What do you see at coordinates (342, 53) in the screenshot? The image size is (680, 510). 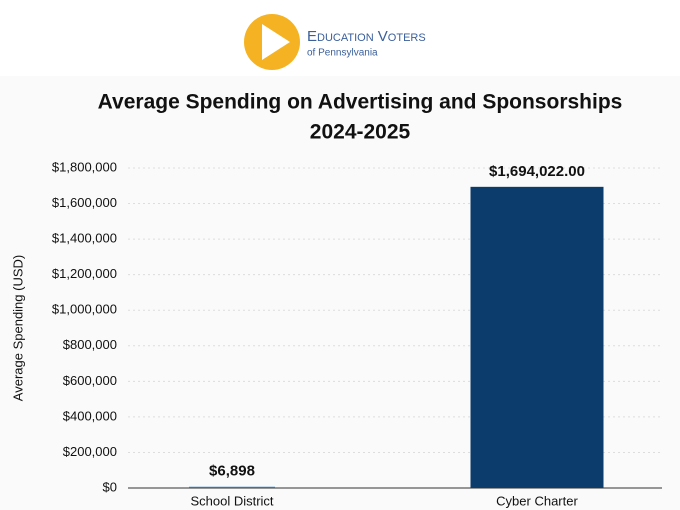 I see `logo-subtitle: of Pennsylvania` at bounding box center [342, 53].